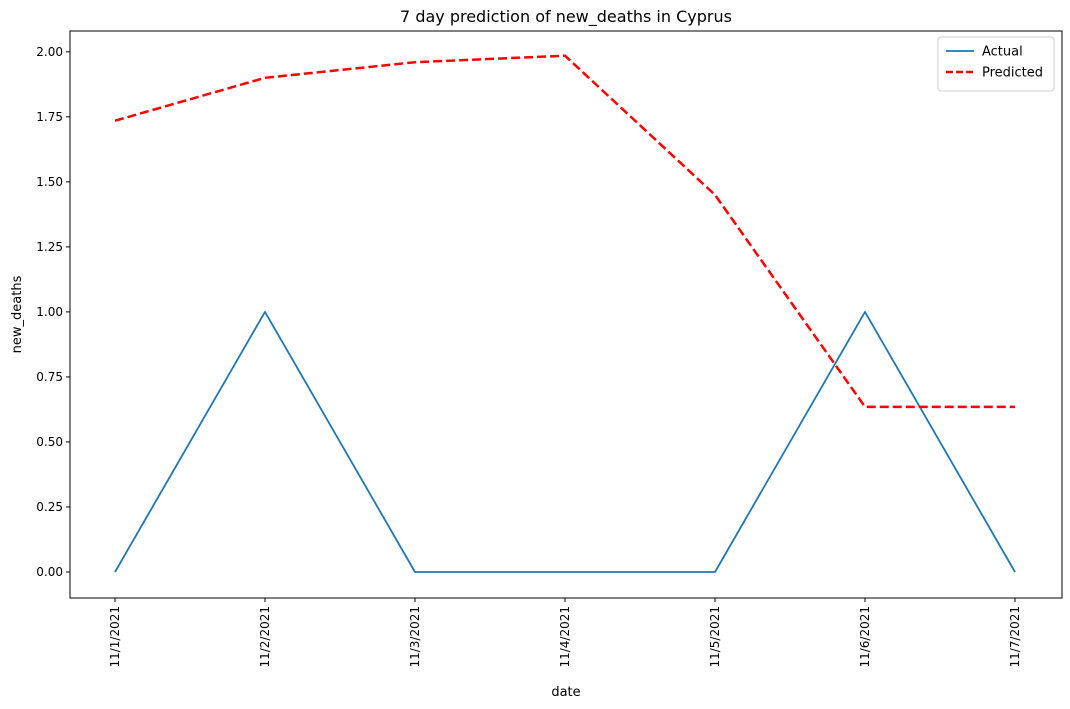  I want to click on y-tick-label: 2.00, so click(49, 52).